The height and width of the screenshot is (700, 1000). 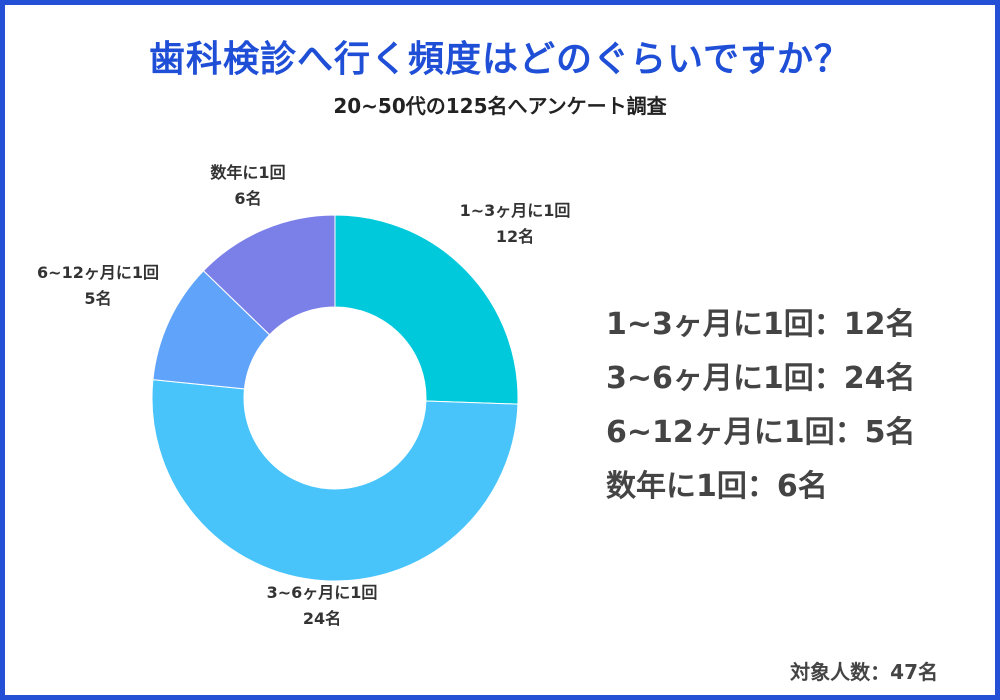 I want to click on chart-subtitle: 20~50代の125名へアンケート調査, so click(x=500, y=106).